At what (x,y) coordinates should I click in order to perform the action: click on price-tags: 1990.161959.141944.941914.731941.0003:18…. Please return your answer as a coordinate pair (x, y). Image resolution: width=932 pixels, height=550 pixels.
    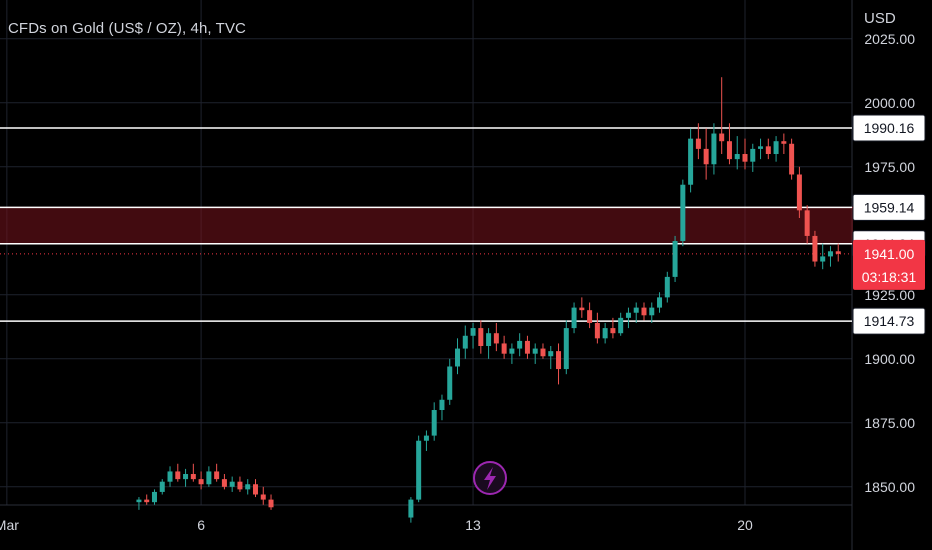
    Looking at the image, I should click on (889, 224).